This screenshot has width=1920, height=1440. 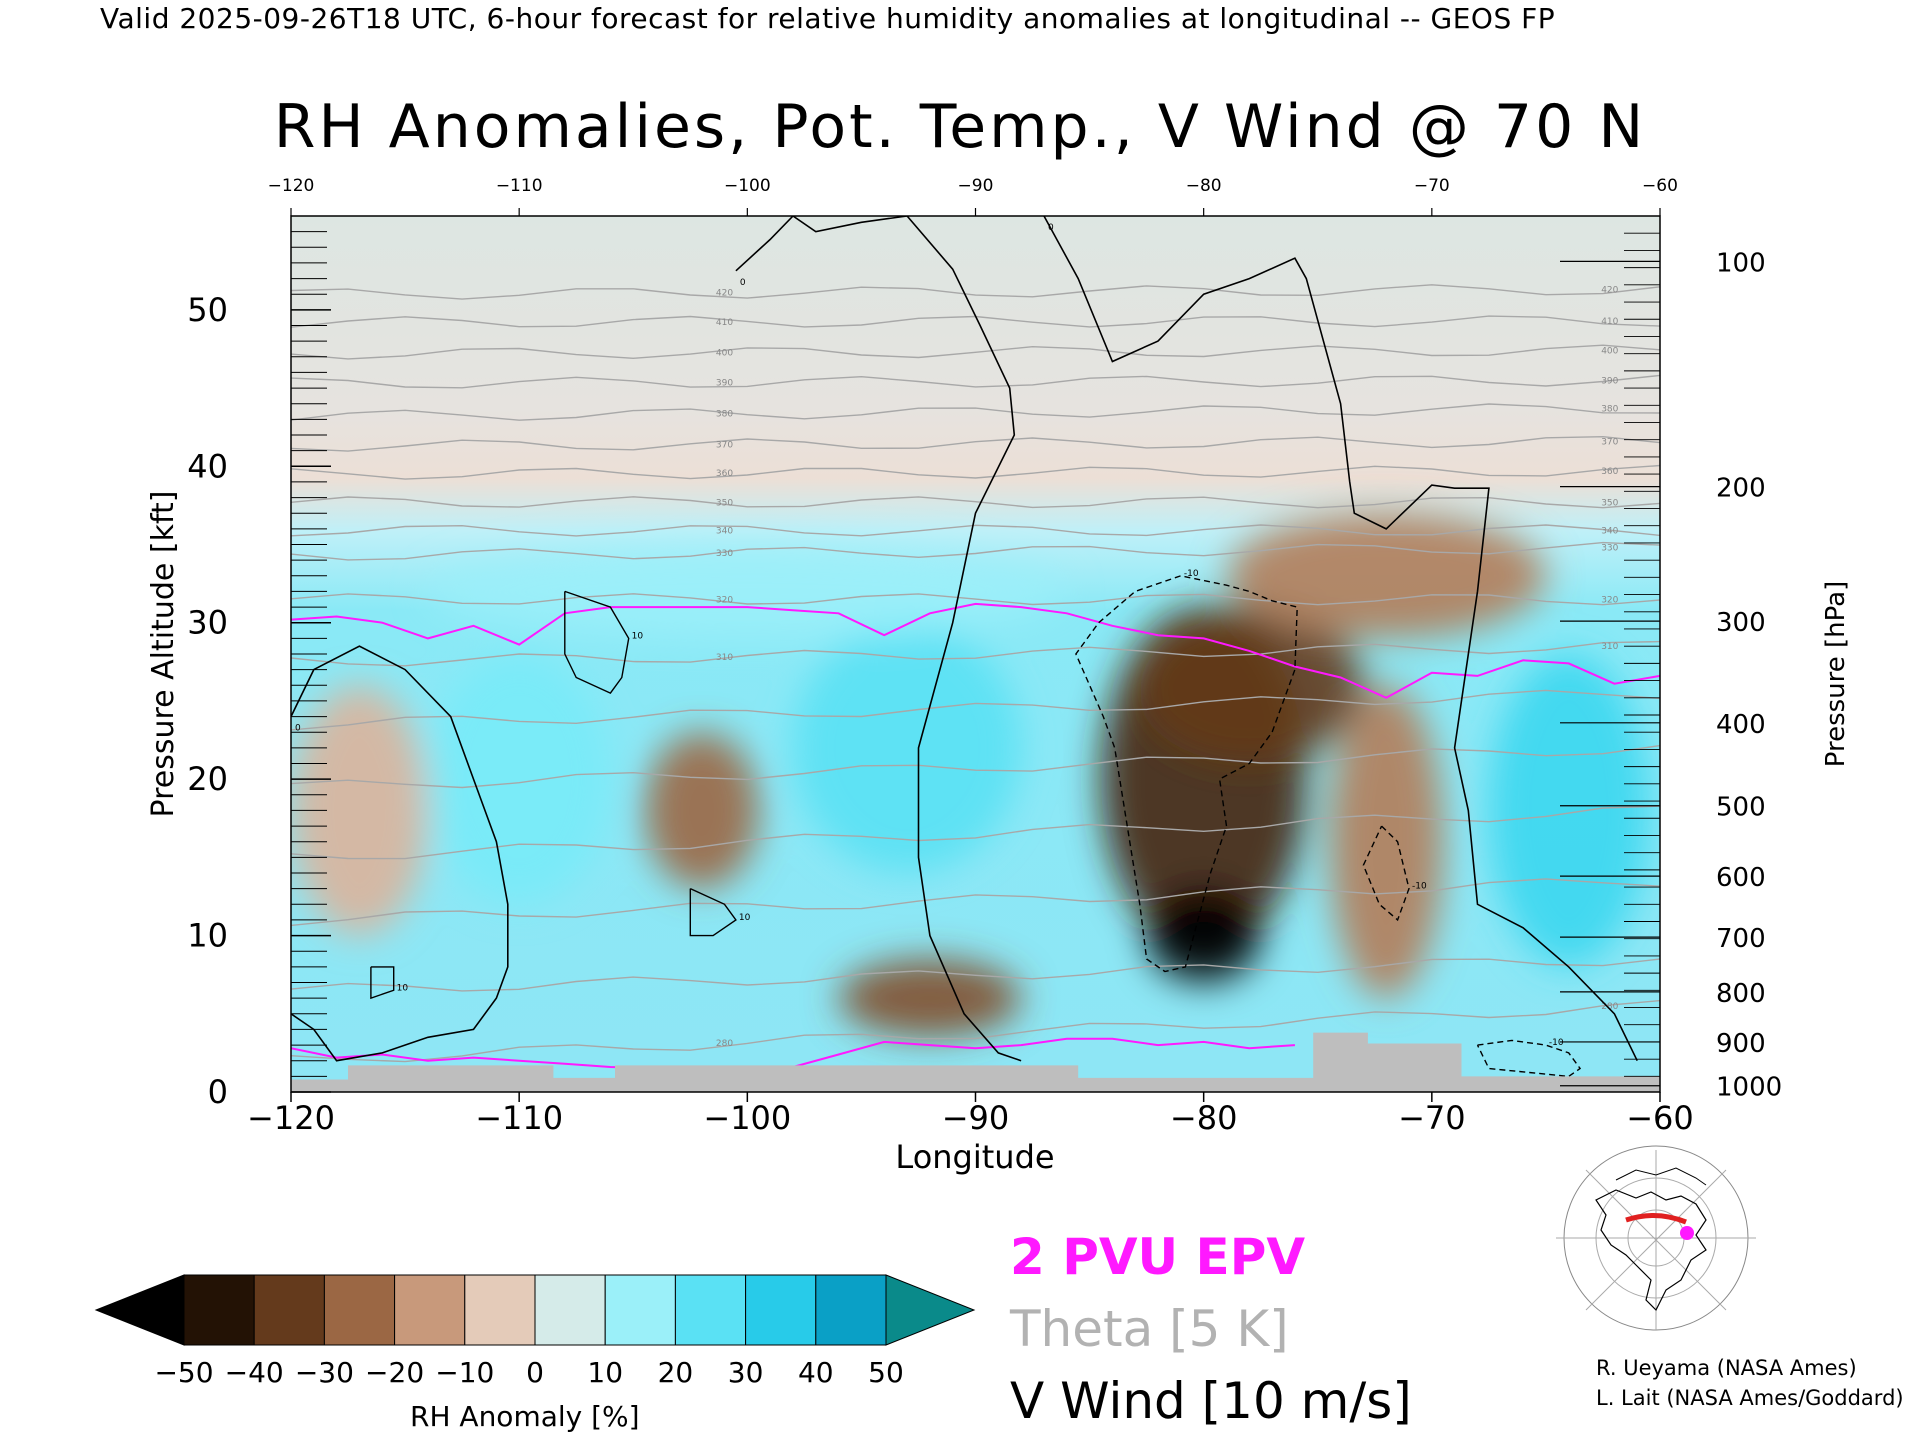 I want to click on x-tick-top-label: −60, so click(x=1660, y=186).